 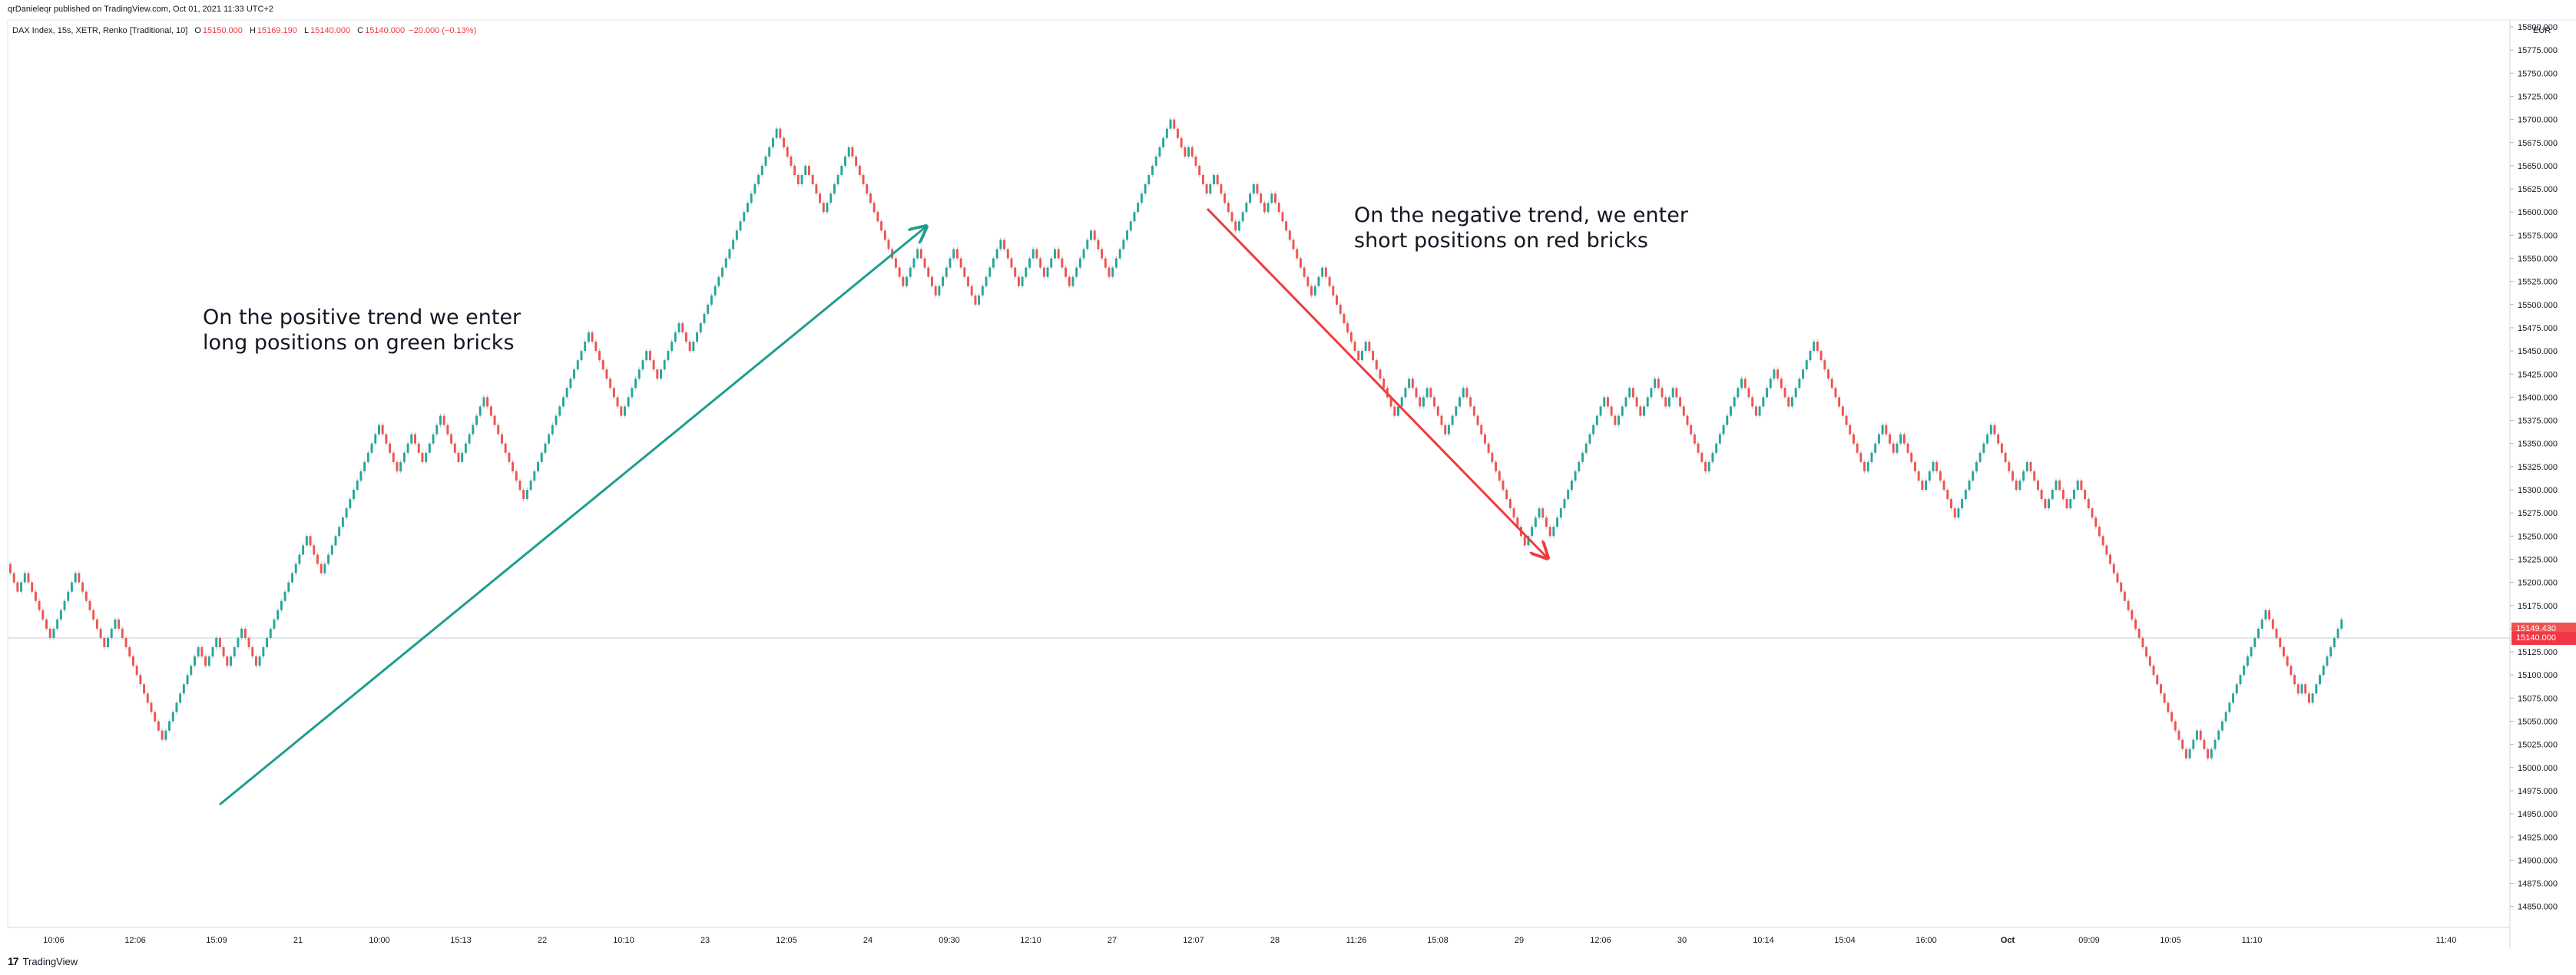 I want to click on y-tick-label: 15450.000, so click(x=2538, y=351).